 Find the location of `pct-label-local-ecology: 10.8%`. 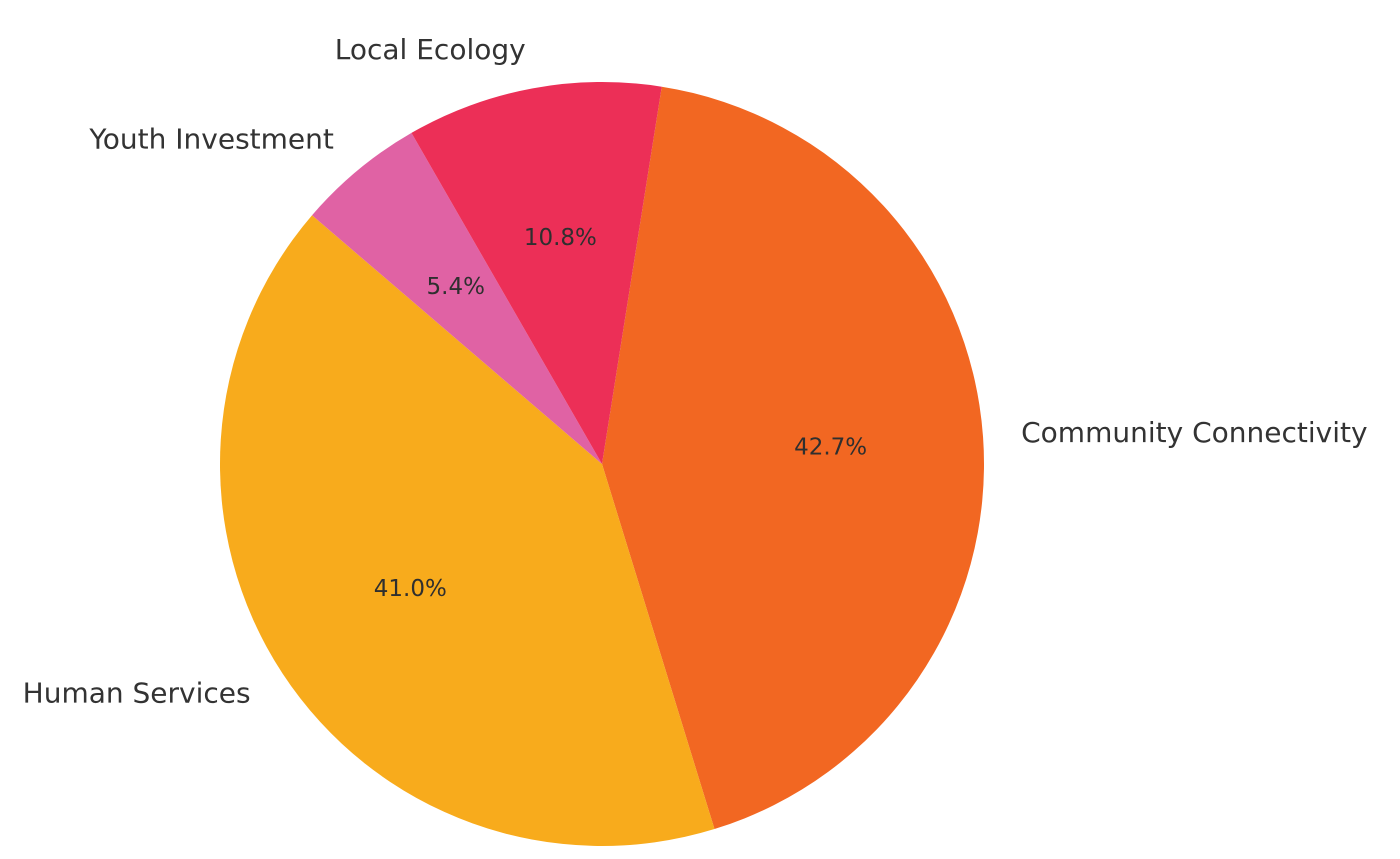

pct-label-local-ecology: 10.8% is located at coordinates (560, 238).